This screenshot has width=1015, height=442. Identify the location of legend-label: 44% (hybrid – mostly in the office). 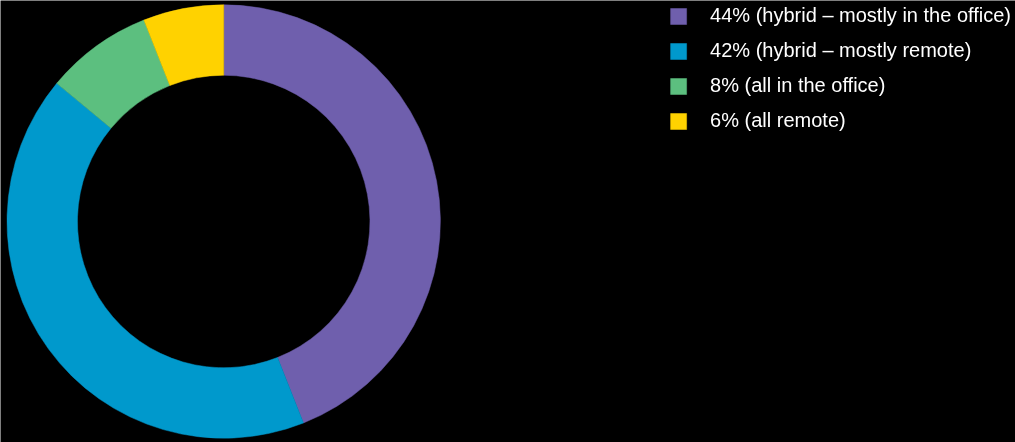
(860, 15).